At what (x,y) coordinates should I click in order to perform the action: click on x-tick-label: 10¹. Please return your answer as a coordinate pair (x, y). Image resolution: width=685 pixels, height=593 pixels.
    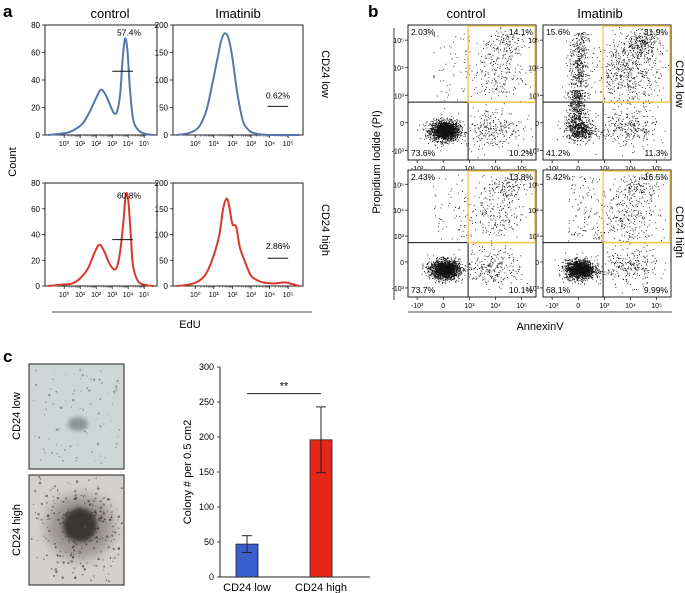
    Looking at the image, I should click on (80, 295).